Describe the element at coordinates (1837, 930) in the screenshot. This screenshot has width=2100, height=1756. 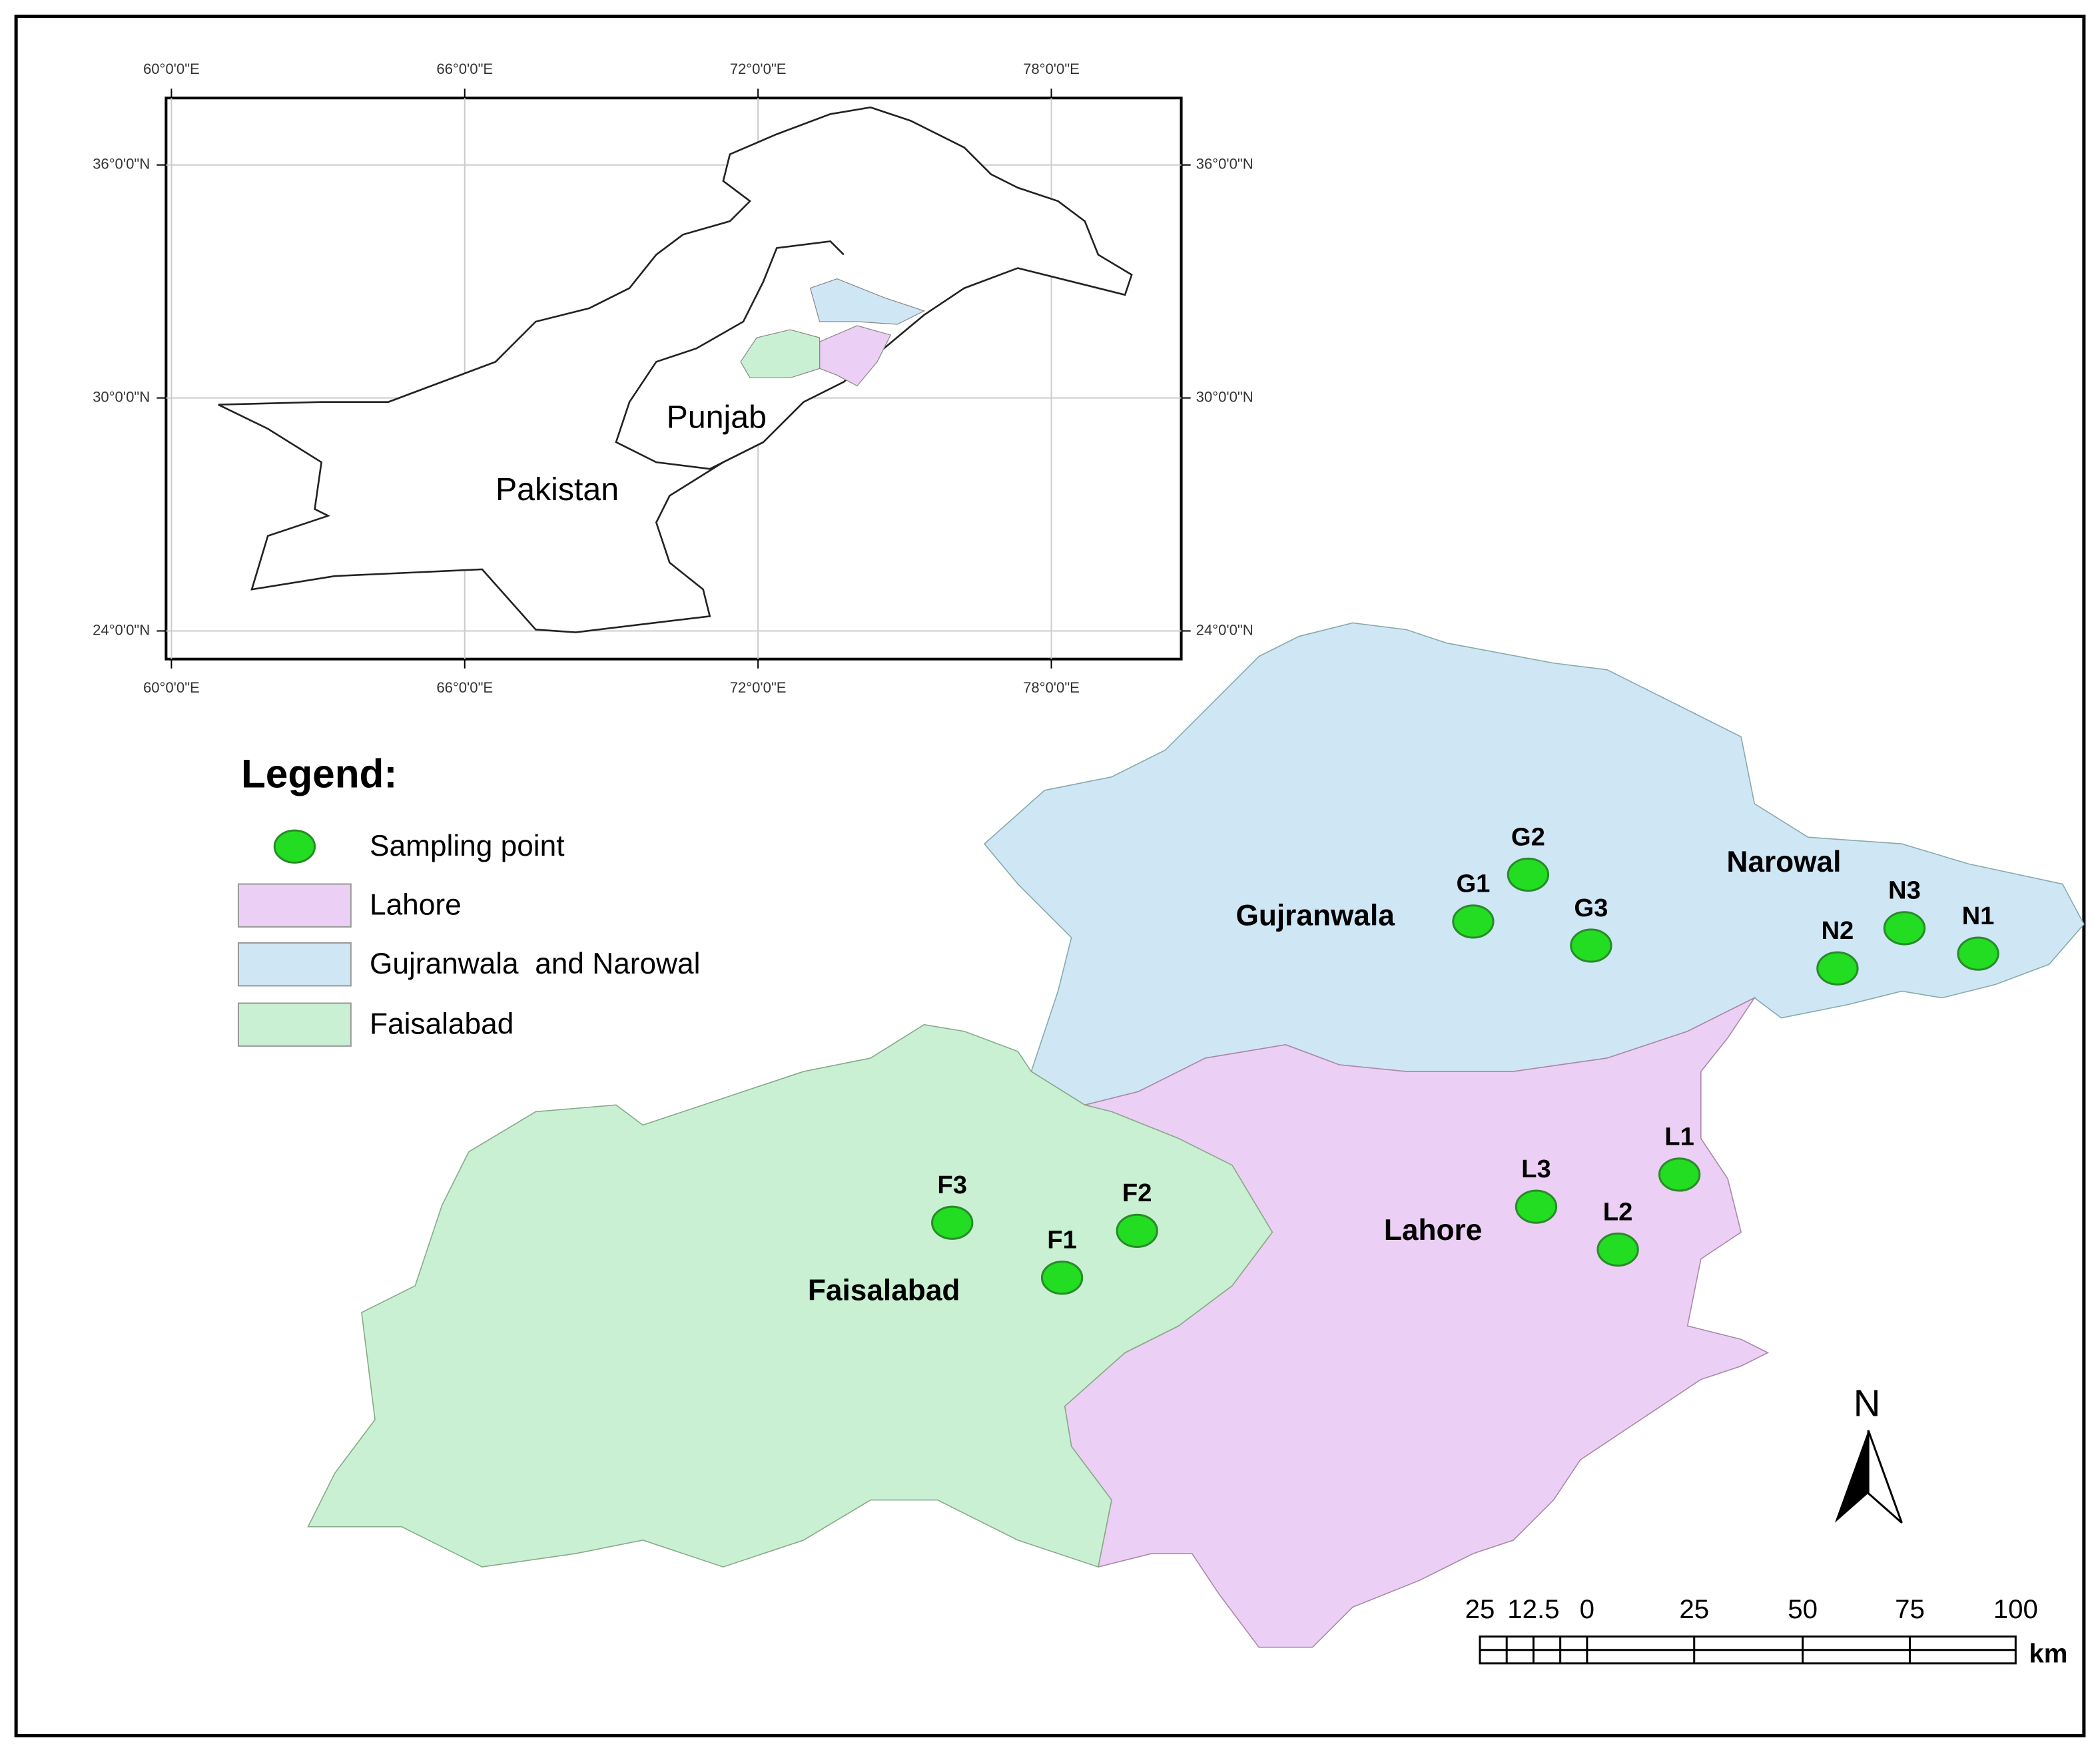
I see `sampling-point-label: N2` at that location.